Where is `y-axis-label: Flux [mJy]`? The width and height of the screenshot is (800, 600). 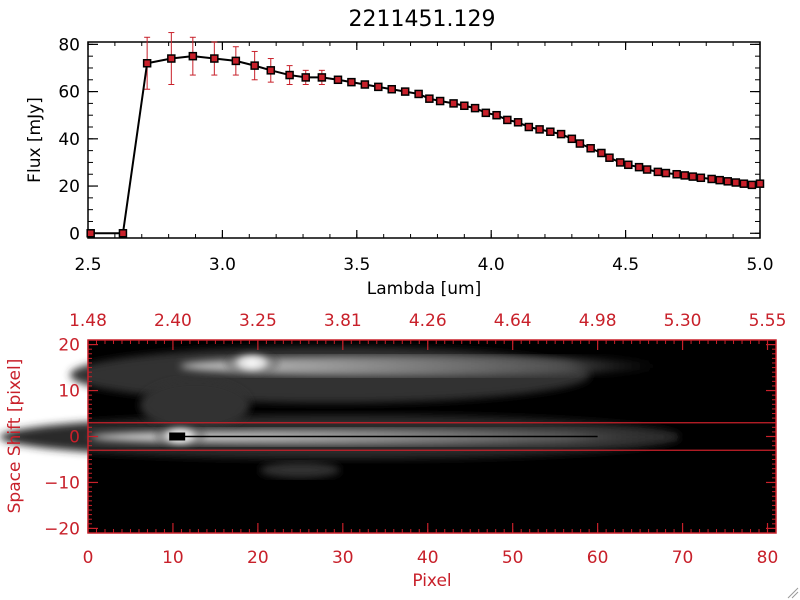 y-axis-label: Flux [mJy] is located at coordinates (35, 140).